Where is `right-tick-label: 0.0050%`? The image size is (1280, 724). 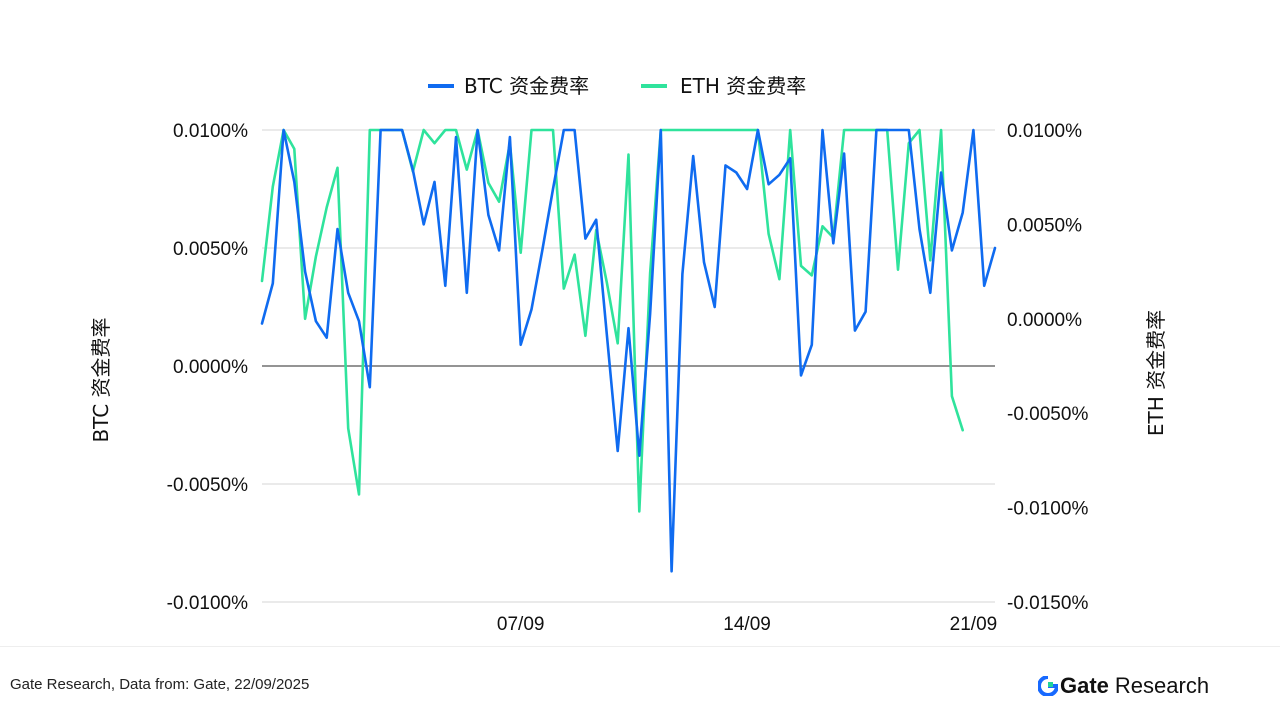 right-tick-label: 0.0050% is located at coordinates (1044, 225).